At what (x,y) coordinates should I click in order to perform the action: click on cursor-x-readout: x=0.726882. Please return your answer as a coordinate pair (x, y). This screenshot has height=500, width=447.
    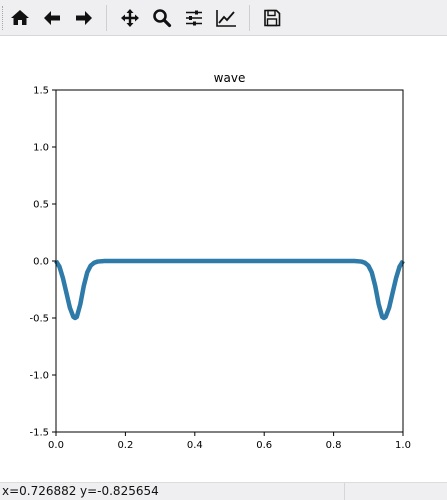
    Looking at the image, I should click on (39, 491).